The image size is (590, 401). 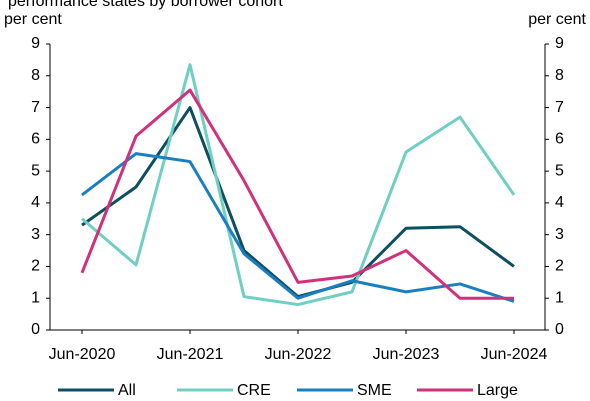 I want to click on chart-title: performance states by borrower cohort, so click(x=145, y=5).